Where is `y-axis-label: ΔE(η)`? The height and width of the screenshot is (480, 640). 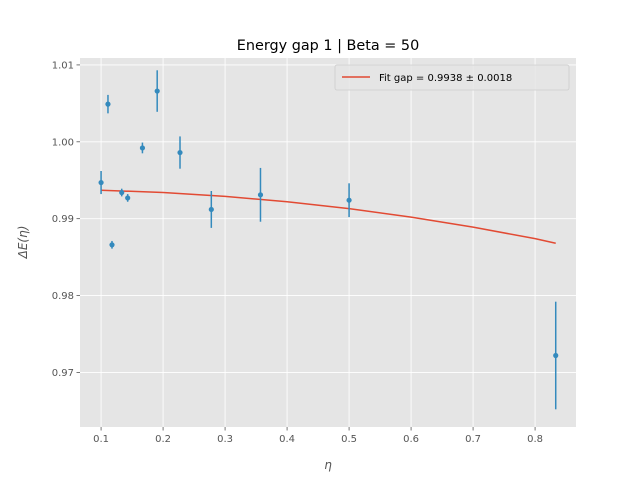
y-axis-label: ΔE(η) is located at coordinates (23, 243).